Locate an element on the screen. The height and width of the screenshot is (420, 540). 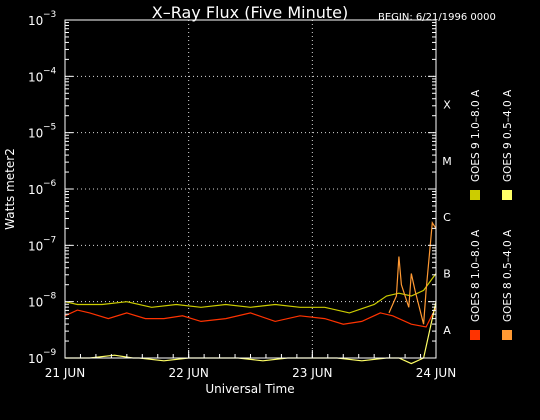
legend-label: GOES 9 1.0–8.0 A is located at coordinates (476, 135).